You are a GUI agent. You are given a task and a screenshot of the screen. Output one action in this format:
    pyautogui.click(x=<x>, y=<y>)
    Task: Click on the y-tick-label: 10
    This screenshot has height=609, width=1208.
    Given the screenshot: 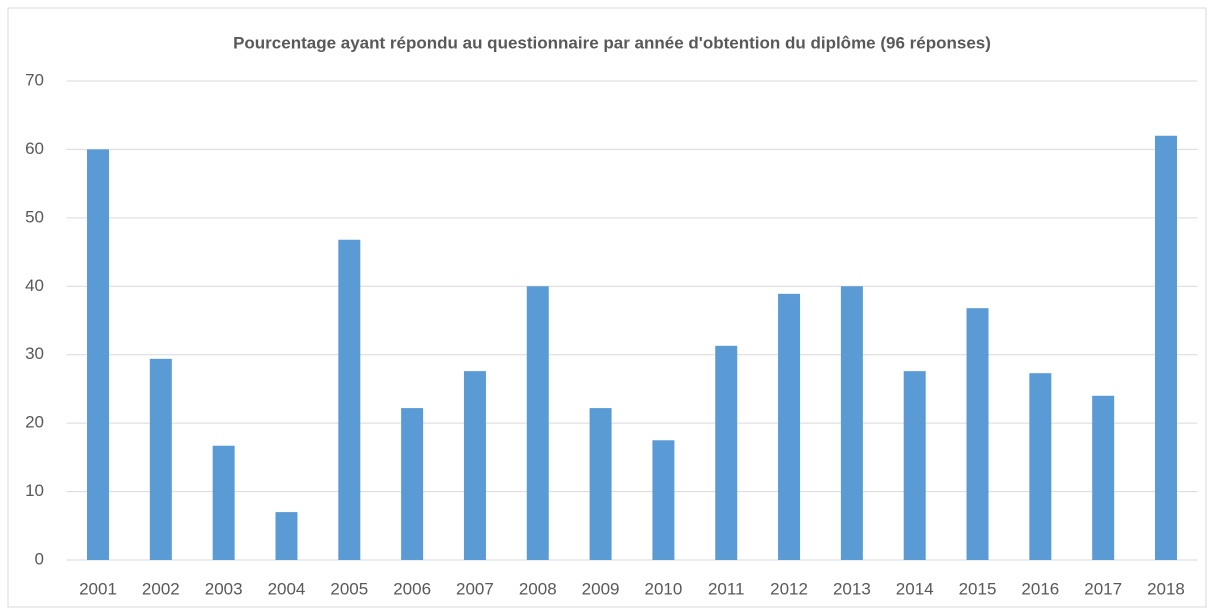 What is the action you would take?
    pyautogui.click(x=34, y=490)
    